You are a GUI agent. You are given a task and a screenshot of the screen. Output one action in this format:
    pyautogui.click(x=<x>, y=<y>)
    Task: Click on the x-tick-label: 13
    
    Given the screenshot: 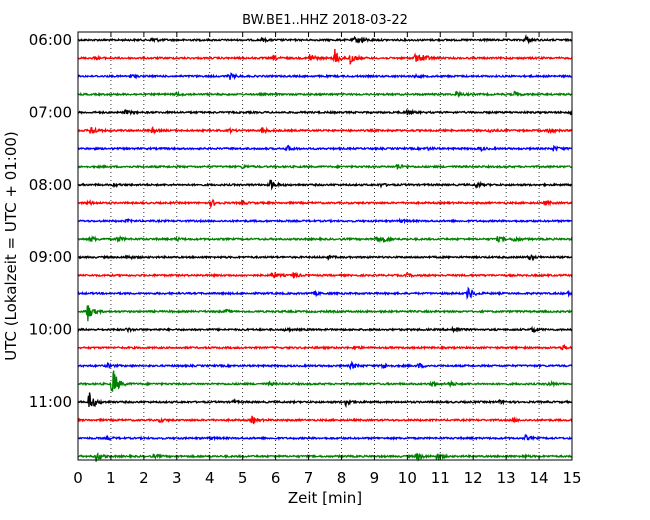 What is the action you would take?
    pyautogui.click(x=506, y=478)
    